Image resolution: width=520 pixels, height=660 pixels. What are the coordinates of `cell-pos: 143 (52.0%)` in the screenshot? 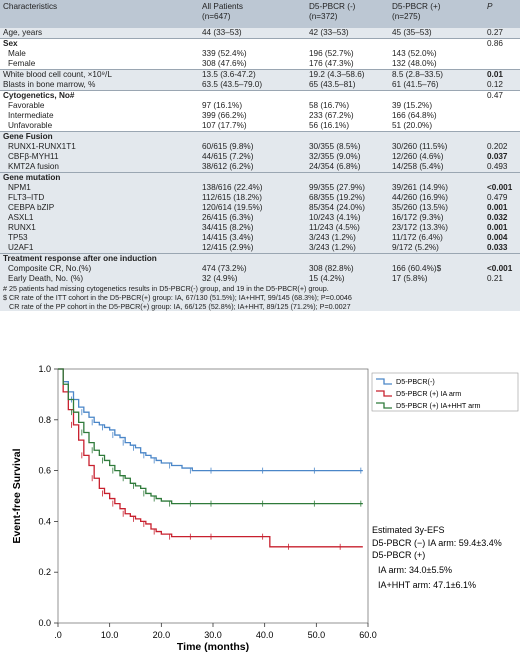 It's located at (414, 53).